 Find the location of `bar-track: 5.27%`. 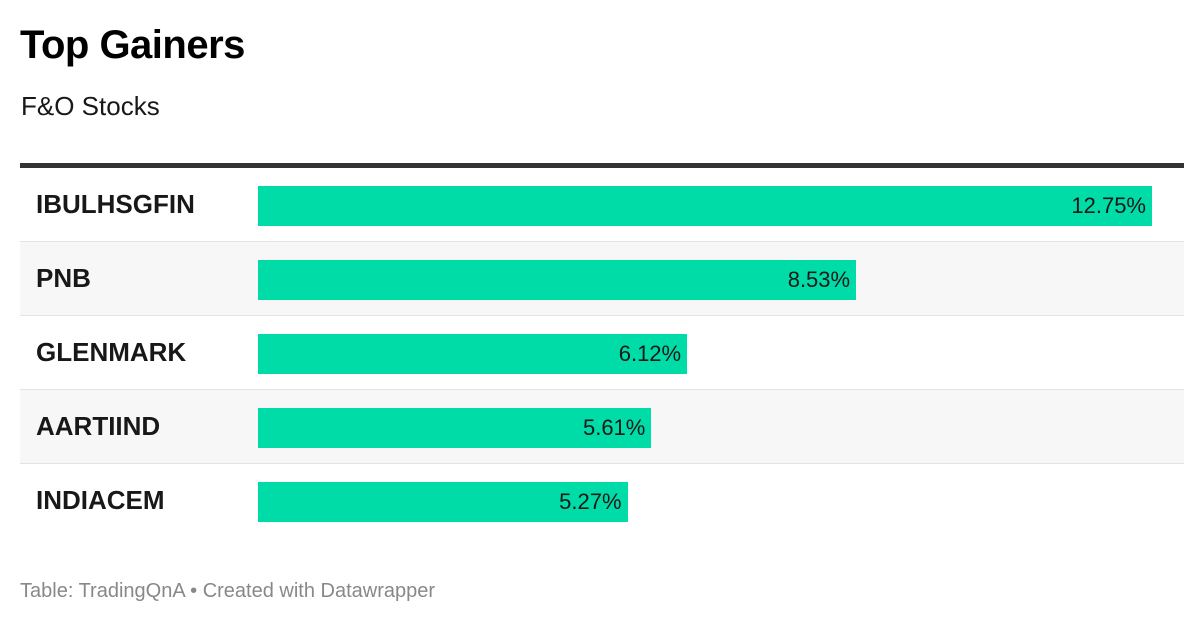

bar-track: 5.27% is located at coordinates (705, 502).